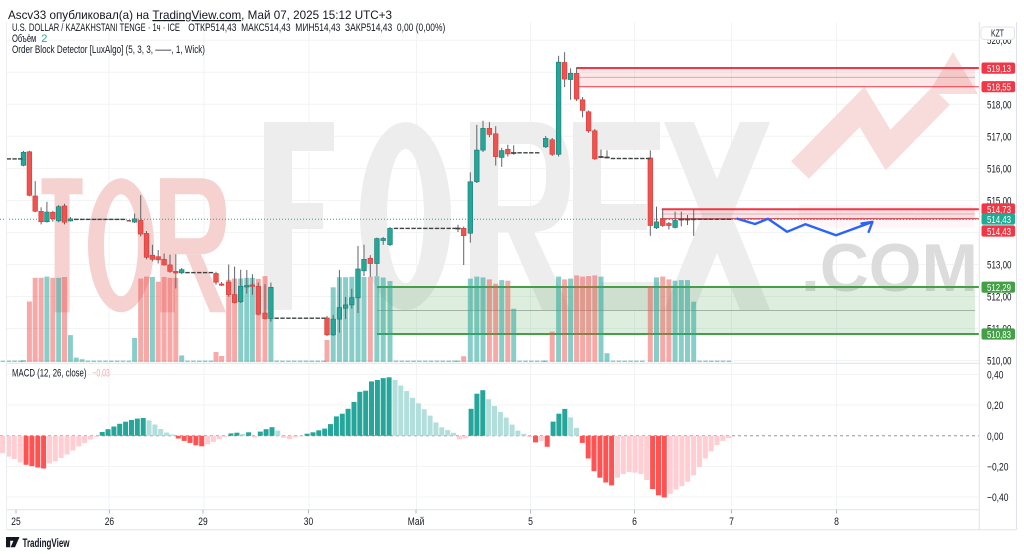  What do you see at coordinates (999, 288) in the screenshot?
I see `svg-text: 512,29` at bounding box center [999, 288].